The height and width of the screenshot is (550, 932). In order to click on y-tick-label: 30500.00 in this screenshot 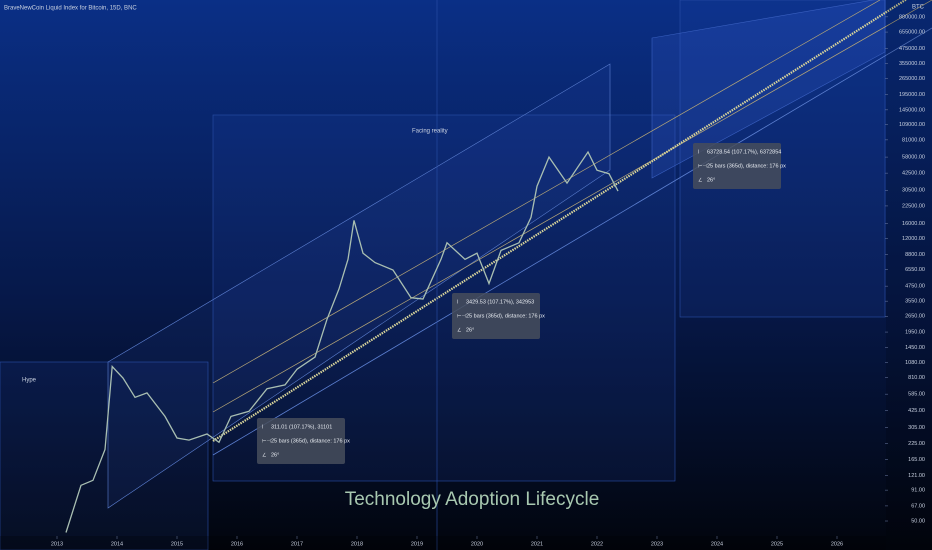, I will do `click(913, 191)`.